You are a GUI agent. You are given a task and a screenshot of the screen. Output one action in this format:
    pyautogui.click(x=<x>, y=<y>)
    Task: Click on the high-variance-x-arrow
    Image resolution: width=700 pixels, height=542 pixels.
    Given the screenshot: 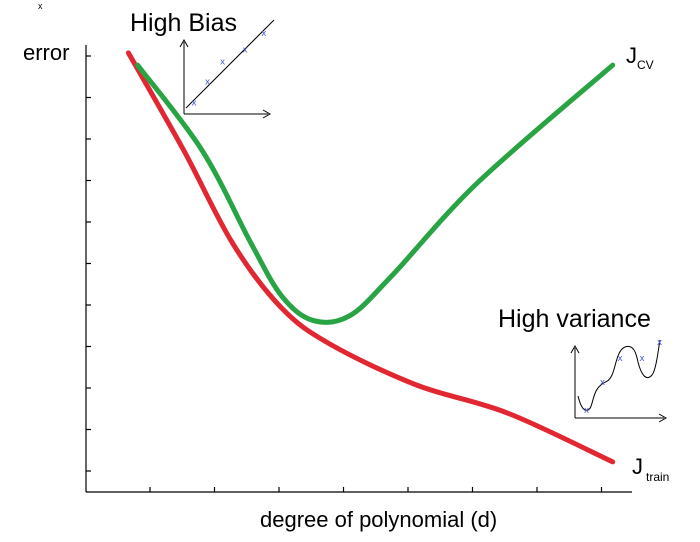 What is the action you would take?
    pyautogui.click(x=663, y=418)
    